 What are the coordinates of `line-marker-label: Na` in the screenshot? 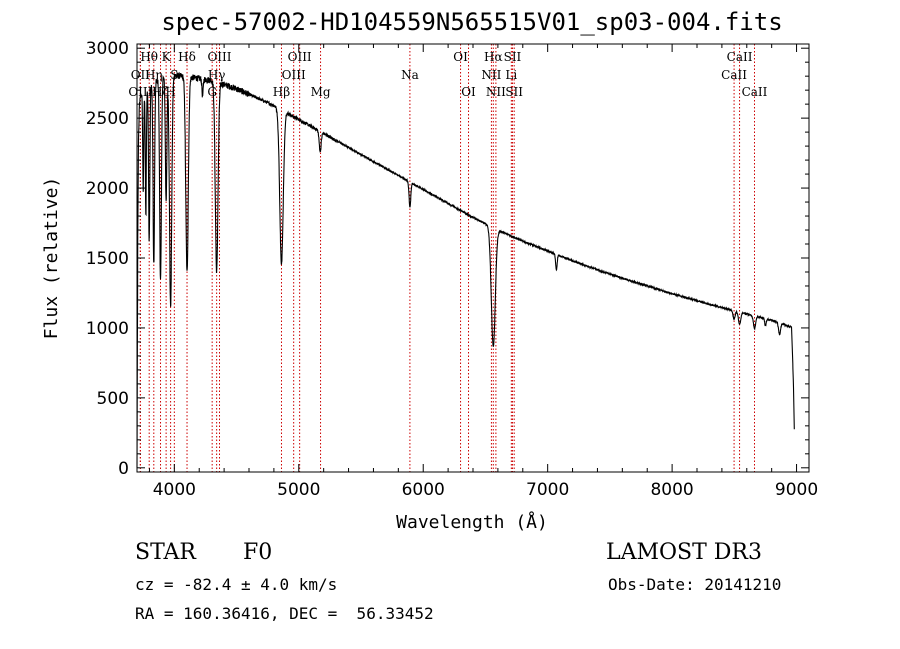 It's located at (410, 75).